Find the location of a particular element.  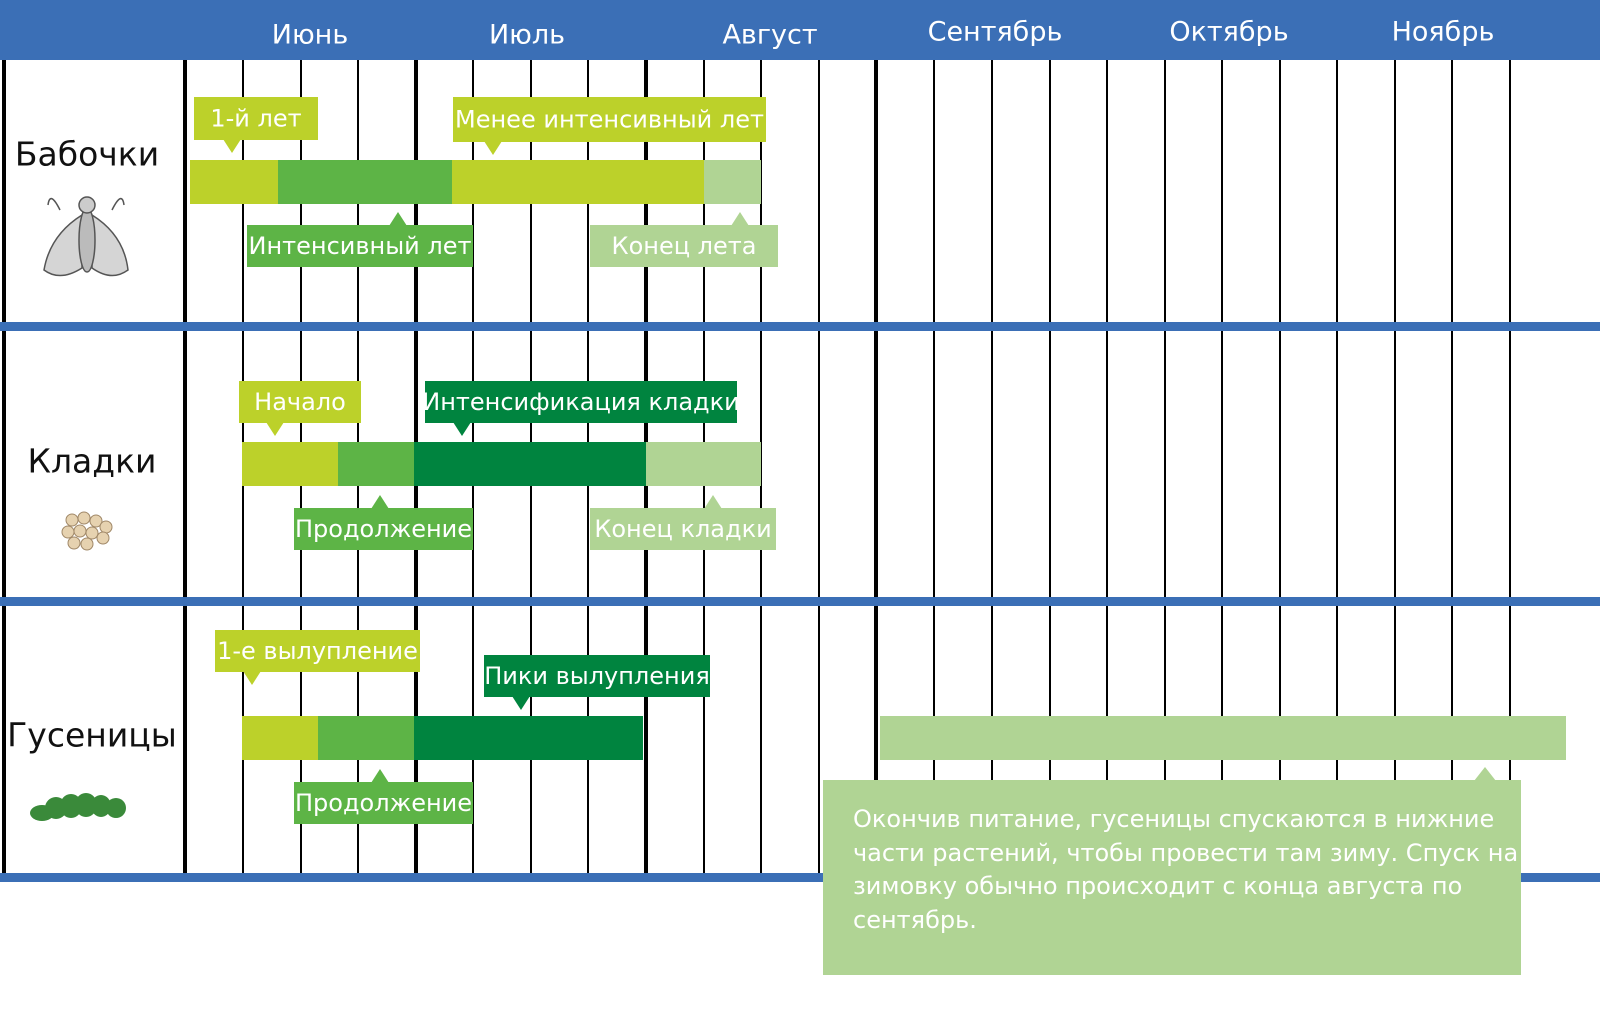

month-label: Октябрь is located at coordinates (1228, 32).